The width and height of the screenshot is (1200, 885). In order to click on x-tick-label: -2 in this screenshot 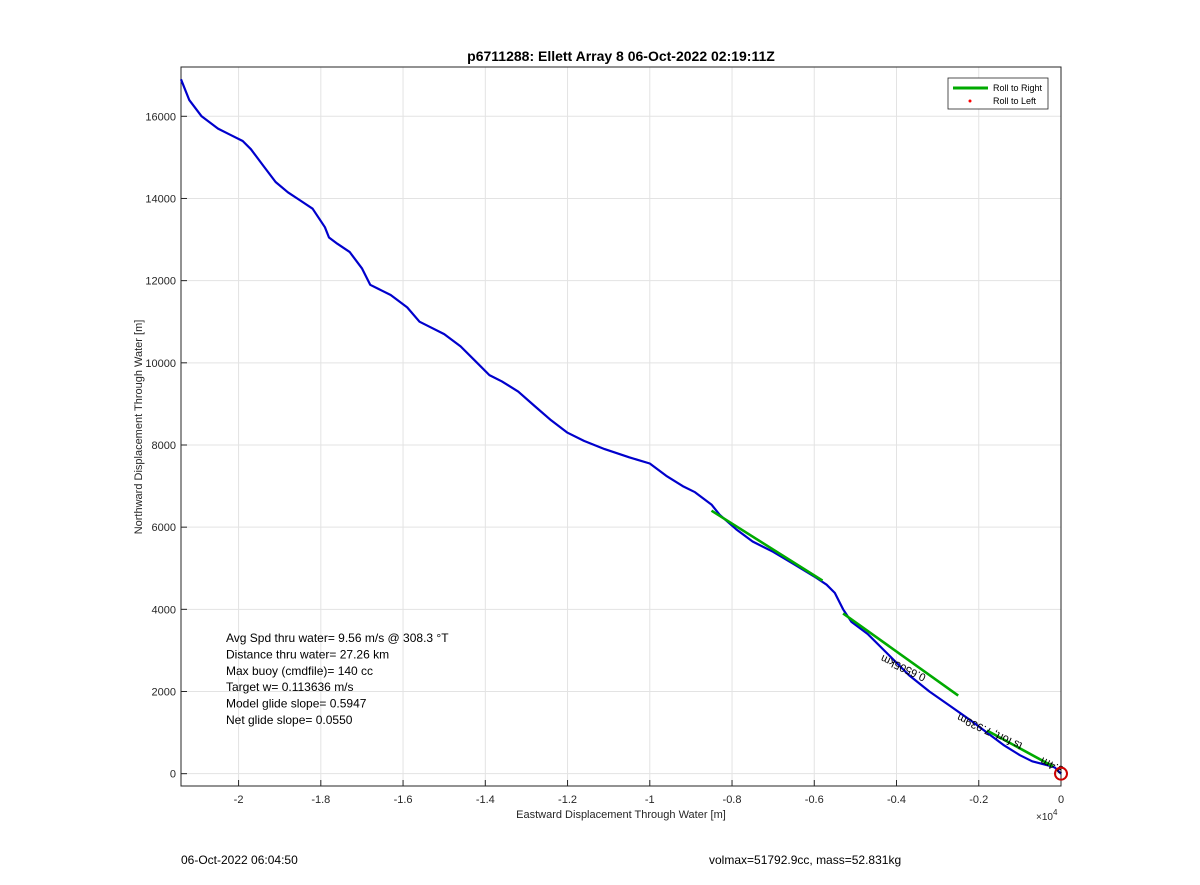, I will do `click(239, 800)`.